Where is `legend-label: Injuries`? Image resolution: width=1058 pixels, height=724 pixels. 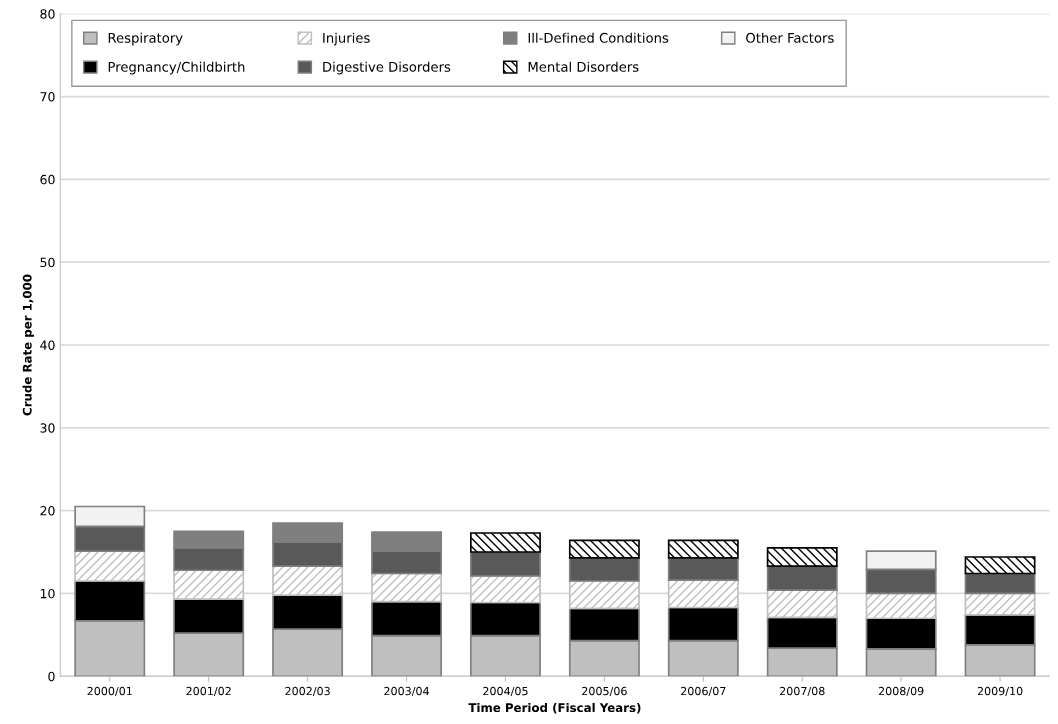
legend-label: Injuries is located at coordinates (346, 39).